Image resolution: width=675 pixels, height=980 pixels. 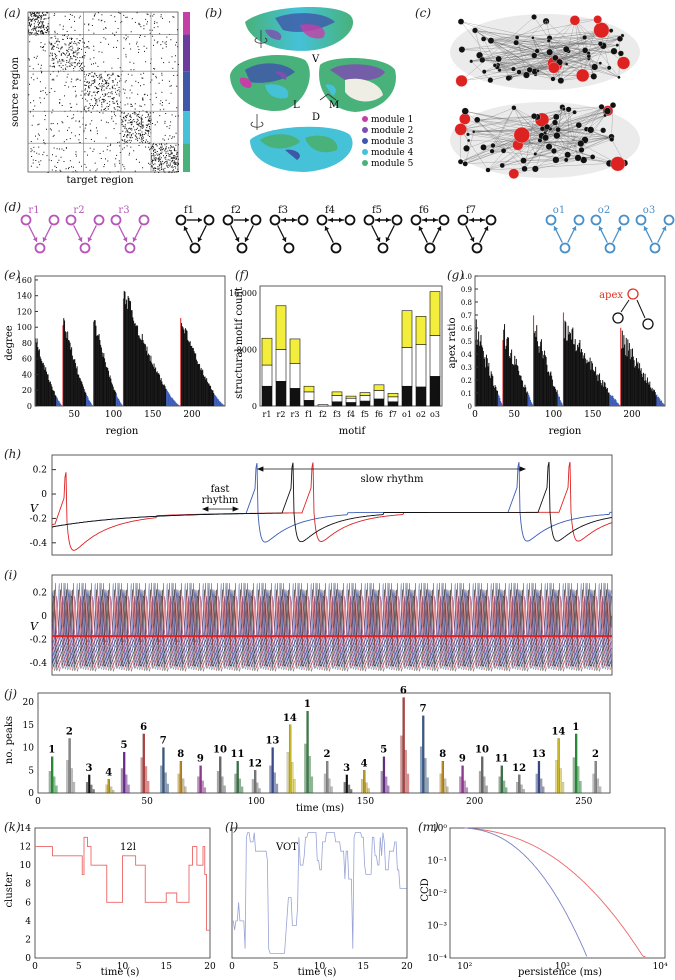 What do you see at coordinates (40, 471) in the screenshot?
I see `y-tick-label: 0.2` at bounding box center [40, 471].